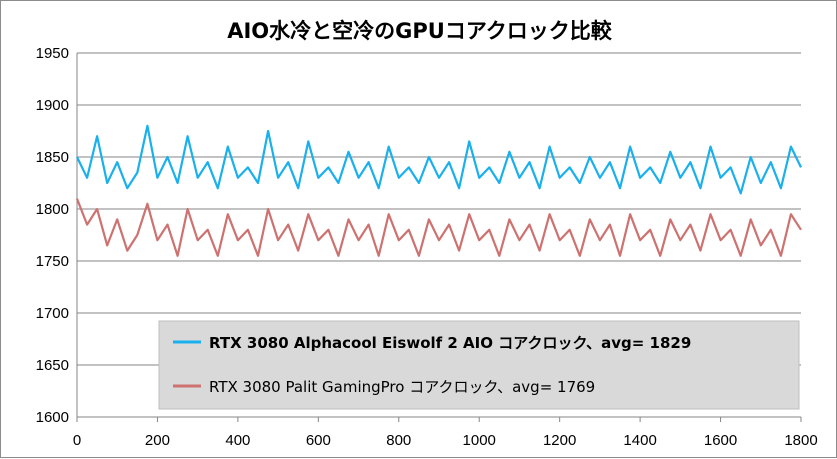  I want to click on y-tick-label: 1650, so click(52, 365).